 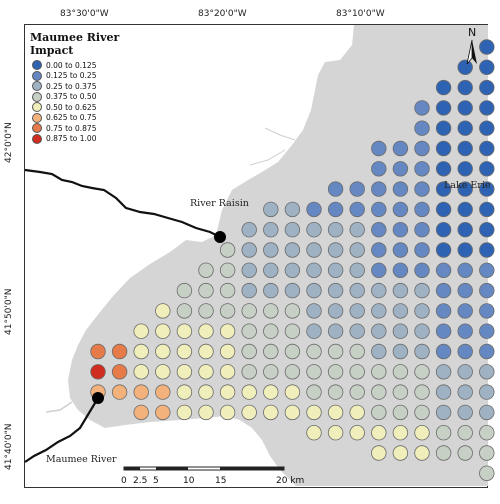 What do you see at coordinates (71, 128) in the screenshot?
I see `legend-label: 0.75 to 0.875` at bounding box center [71, 128].